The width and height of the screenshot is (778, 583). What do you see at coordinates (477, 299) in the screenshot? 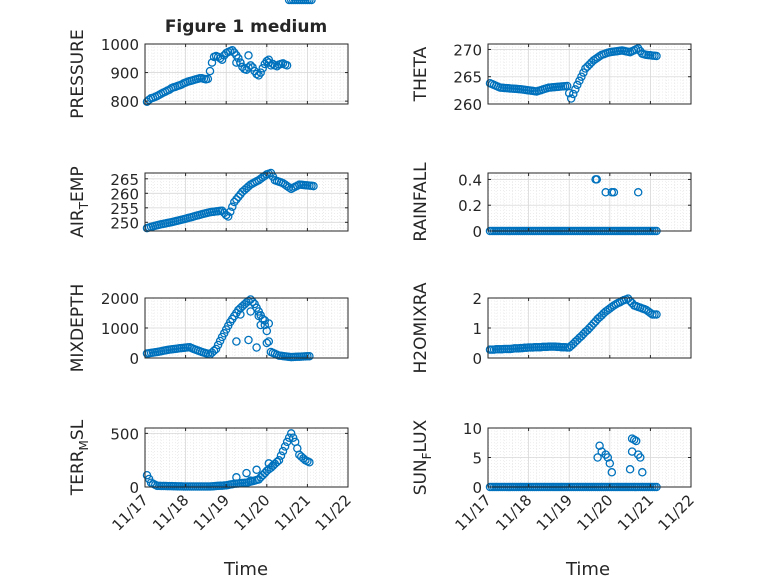
I see `y-tick-label: 2` at bounding box center [477, 299].